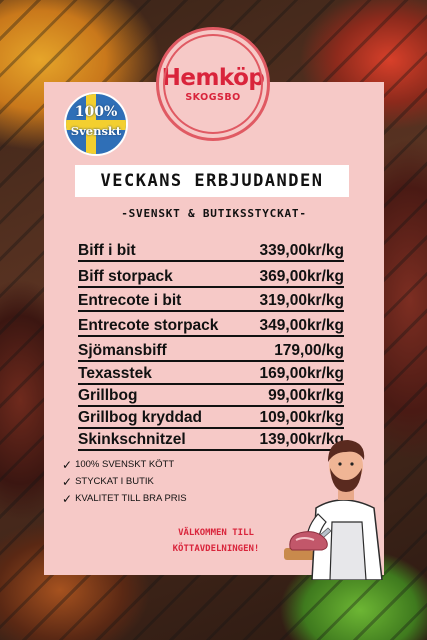 This screenshot has width=427, height=640. What do you see at coordinates (306, 395) in the screenshot?
I see `offer-price: 99,00kr/kg` at bounding box center [306, 395].